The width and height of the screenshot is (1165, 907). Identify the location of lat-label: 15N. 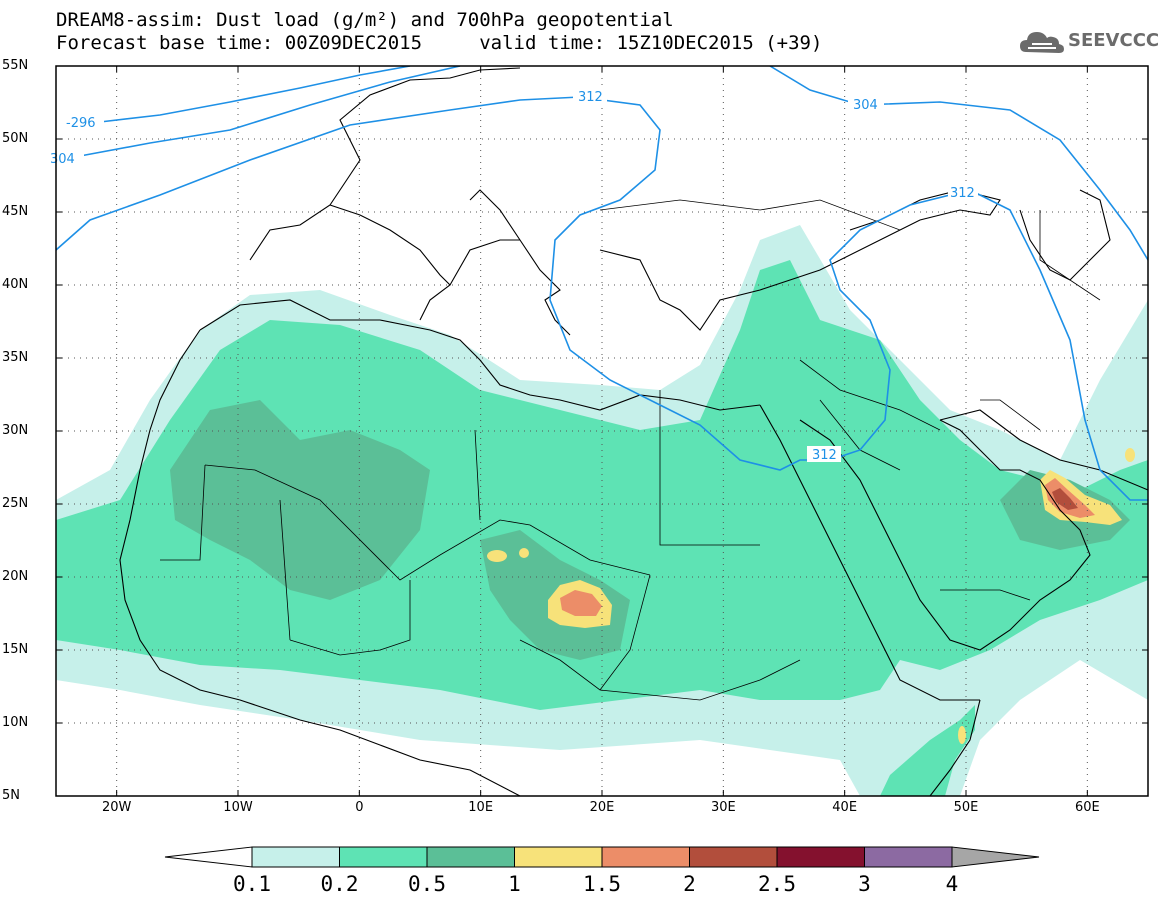
(15, 649).